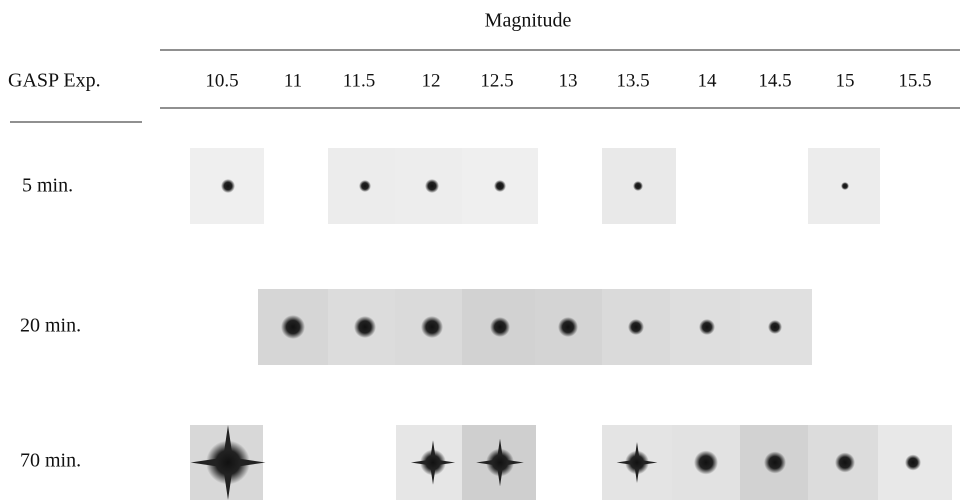 Image resolution: width=960 pixels, height=500 pixels. I want to click on row-label: 20 min., so click(50, 326).